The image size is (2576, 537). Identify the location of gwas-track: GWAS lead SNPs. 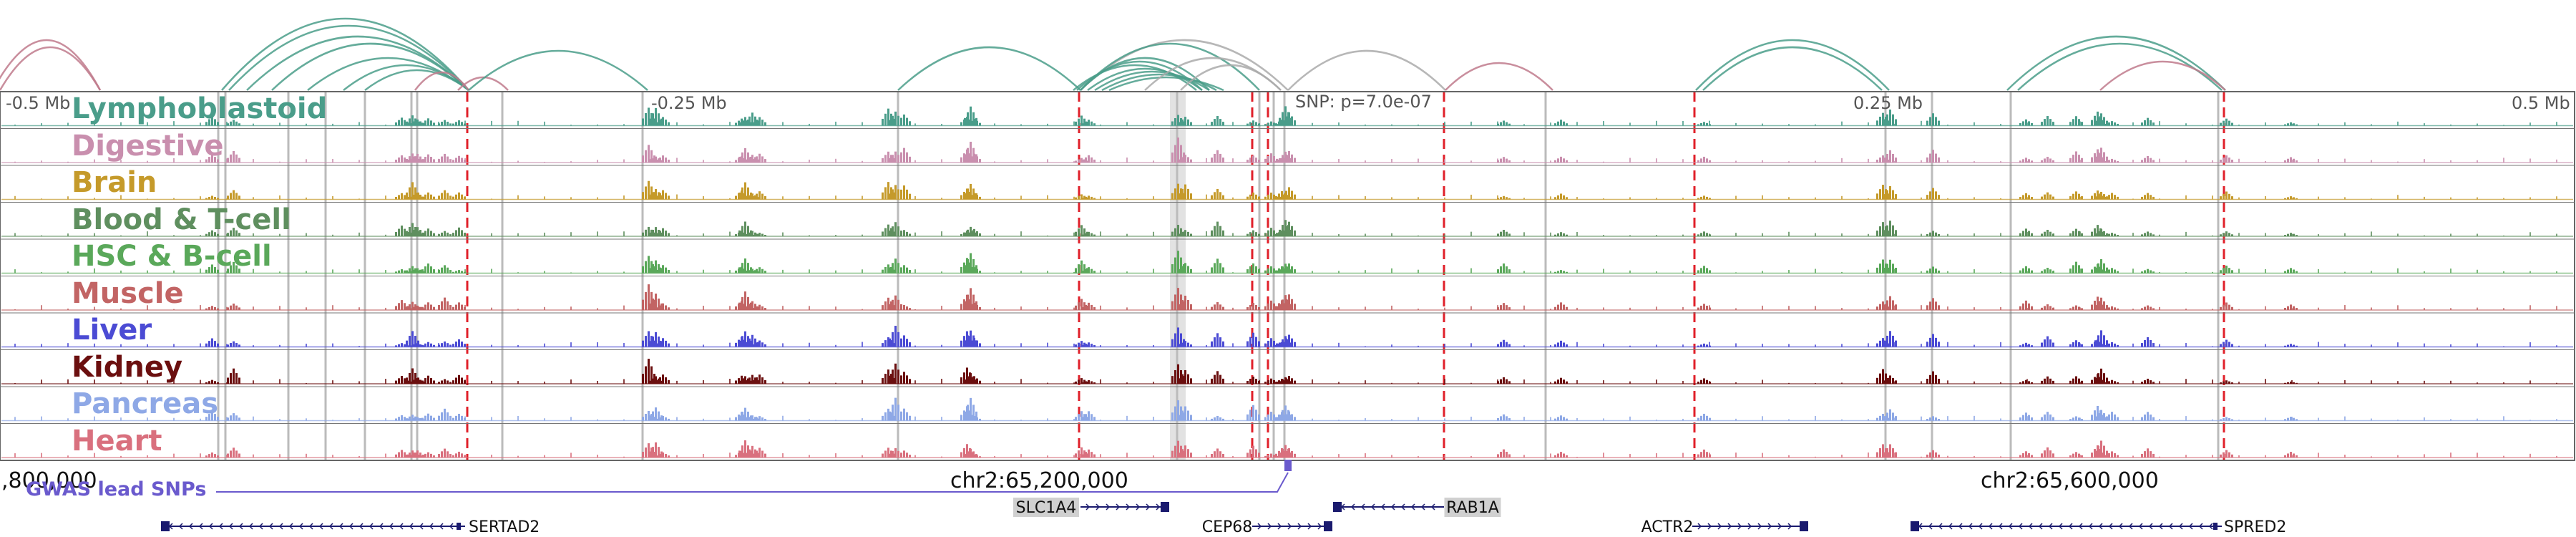
(659, 480).